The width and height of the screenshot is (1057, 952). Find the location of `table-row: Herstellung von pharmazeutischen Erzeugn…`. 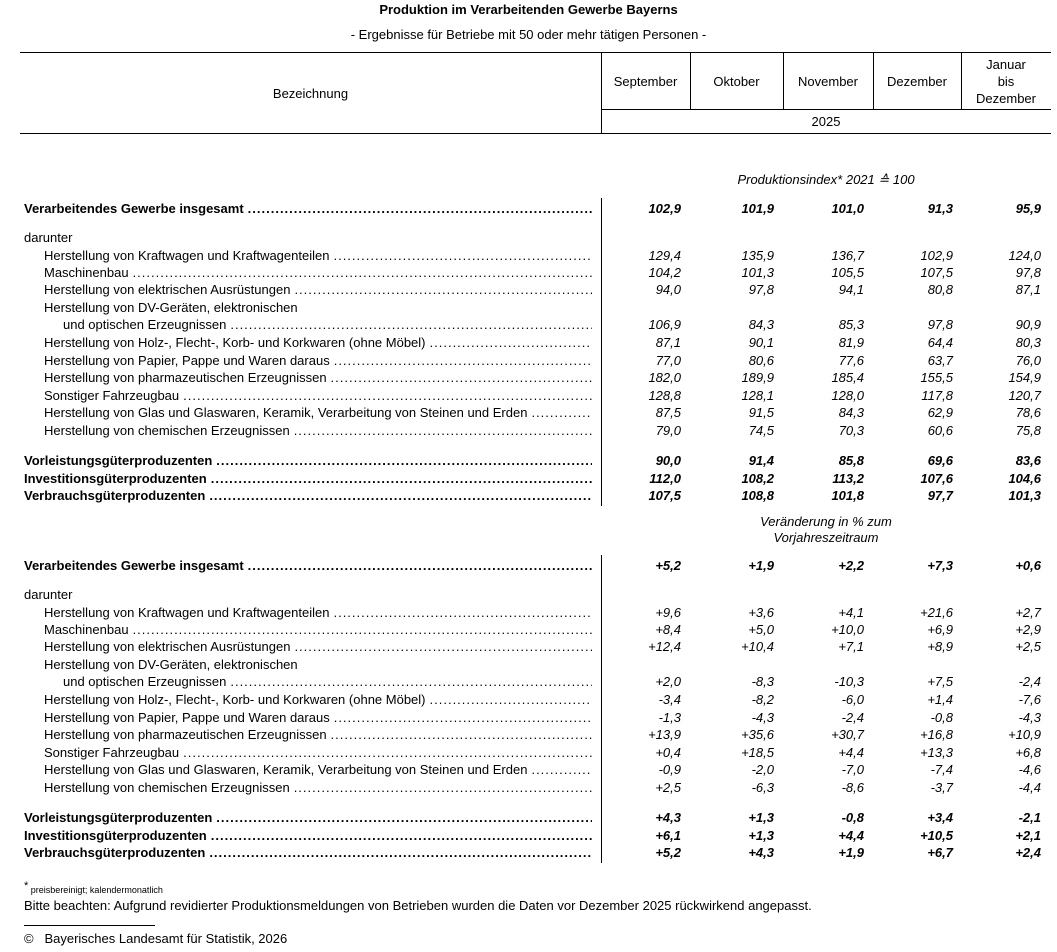

table-row: Herstellung von pharmazeutischen Erzeugn… is located at coordinates (528, 377).